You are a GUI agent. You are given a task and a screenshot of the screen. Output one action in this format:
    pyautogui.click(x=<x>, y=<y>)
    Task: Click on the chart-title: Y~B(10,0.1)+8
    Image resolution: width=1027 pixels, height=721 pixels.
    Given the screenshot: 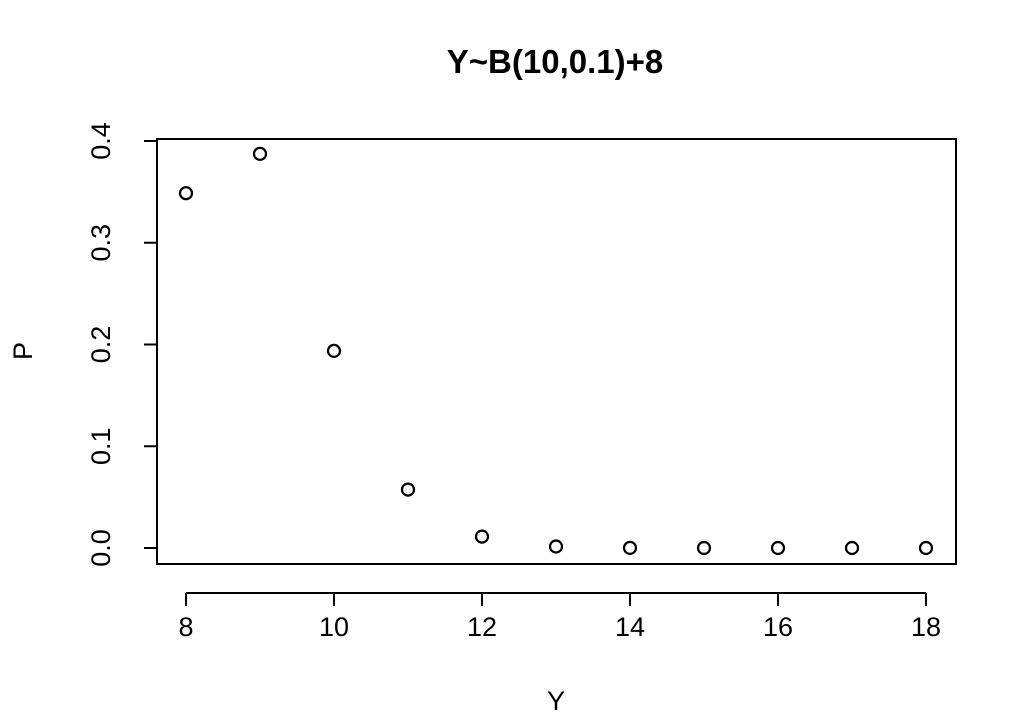 What is the action you would take?
    pyautogui.click(x=555, y=61)
    